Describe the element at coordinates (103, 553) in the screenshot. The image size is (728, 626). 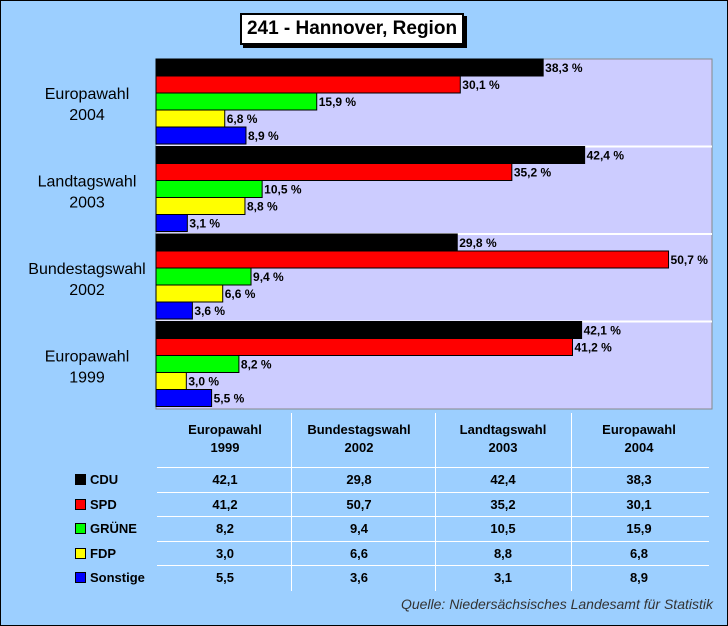
I see `legend-label: FDP` at that location.